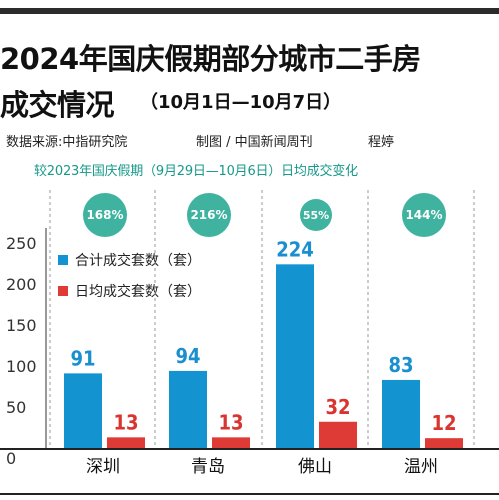 Image resolution: width=499 pixels, height=500 pixels. What do you see at coordinates (57, 105) in the screenshot?
I see `page-title-line2: 成交情况` at bounding box center [57, 105].